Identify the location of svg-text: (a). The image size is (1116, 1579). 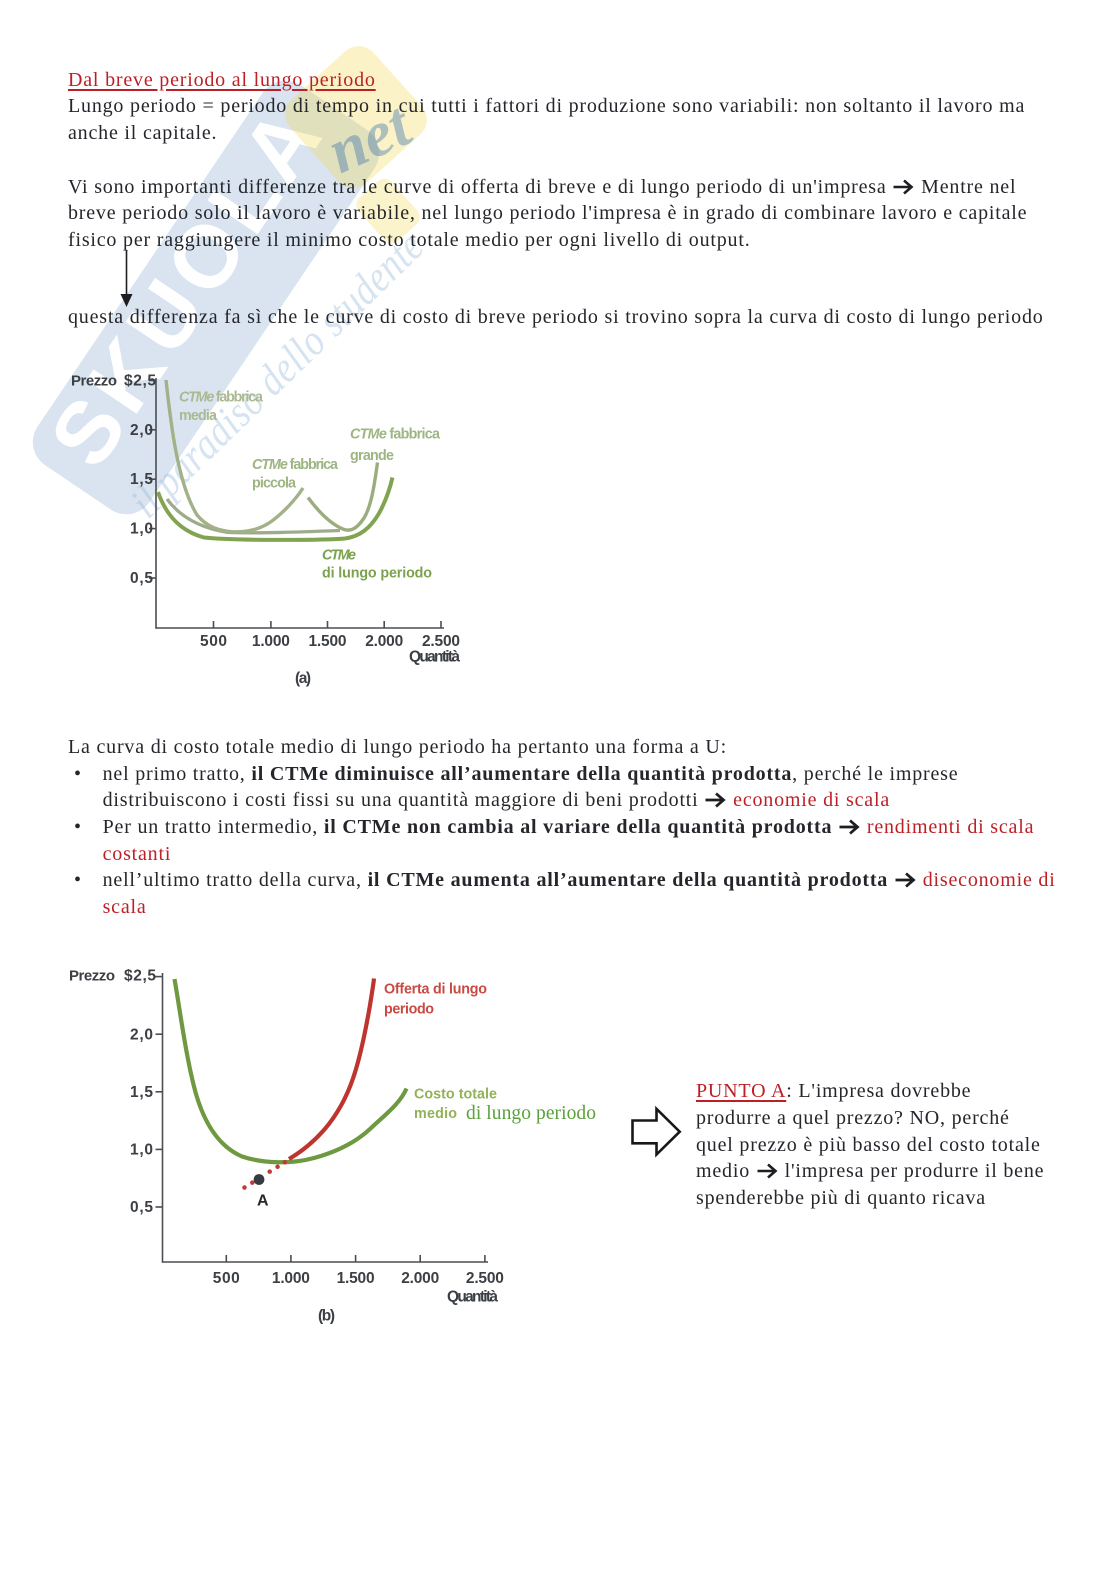
(303, 678).